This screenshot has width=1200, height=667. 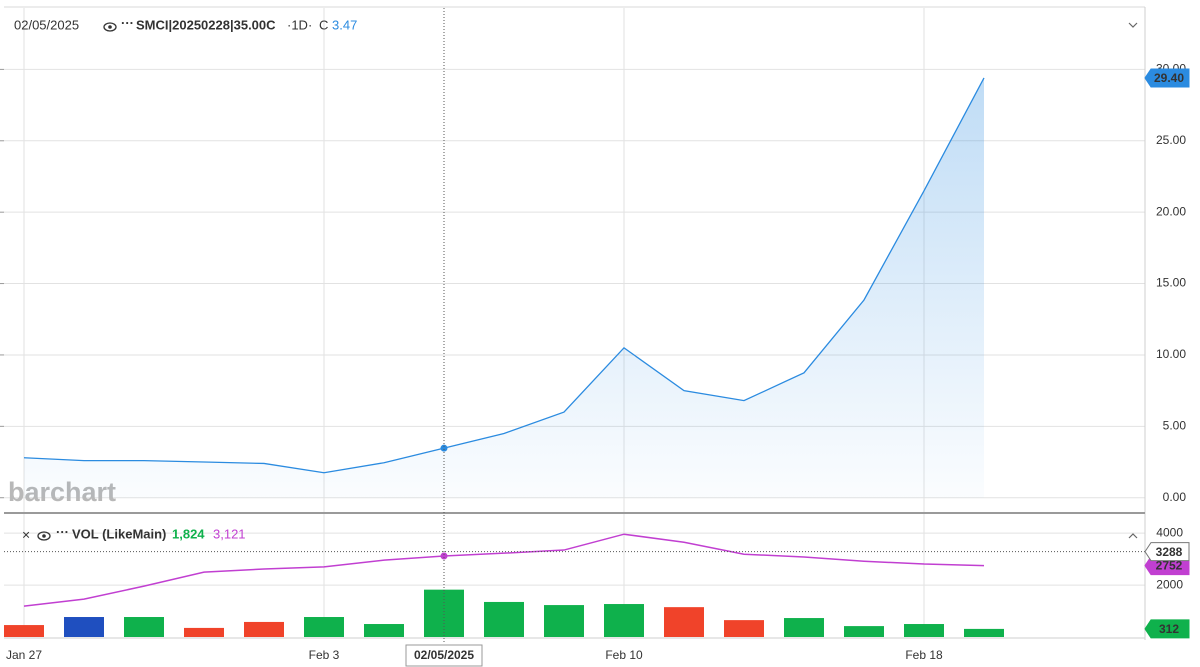 What do you see at coordinates (1169, 552) in the screenshot?
I see `crosshair-value-label: 3288` at bounding box center [1169, 552].